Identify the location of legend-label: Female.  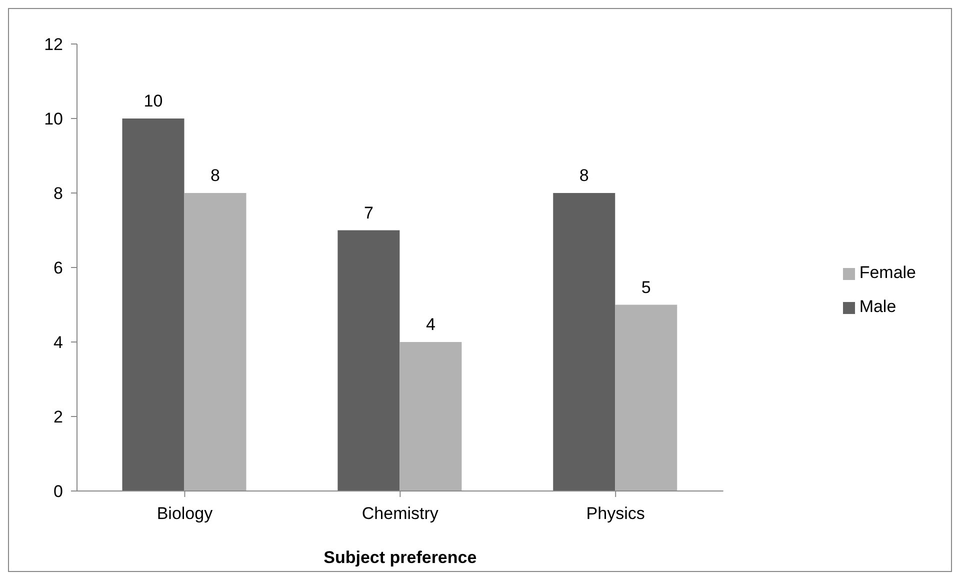
(887, 272).